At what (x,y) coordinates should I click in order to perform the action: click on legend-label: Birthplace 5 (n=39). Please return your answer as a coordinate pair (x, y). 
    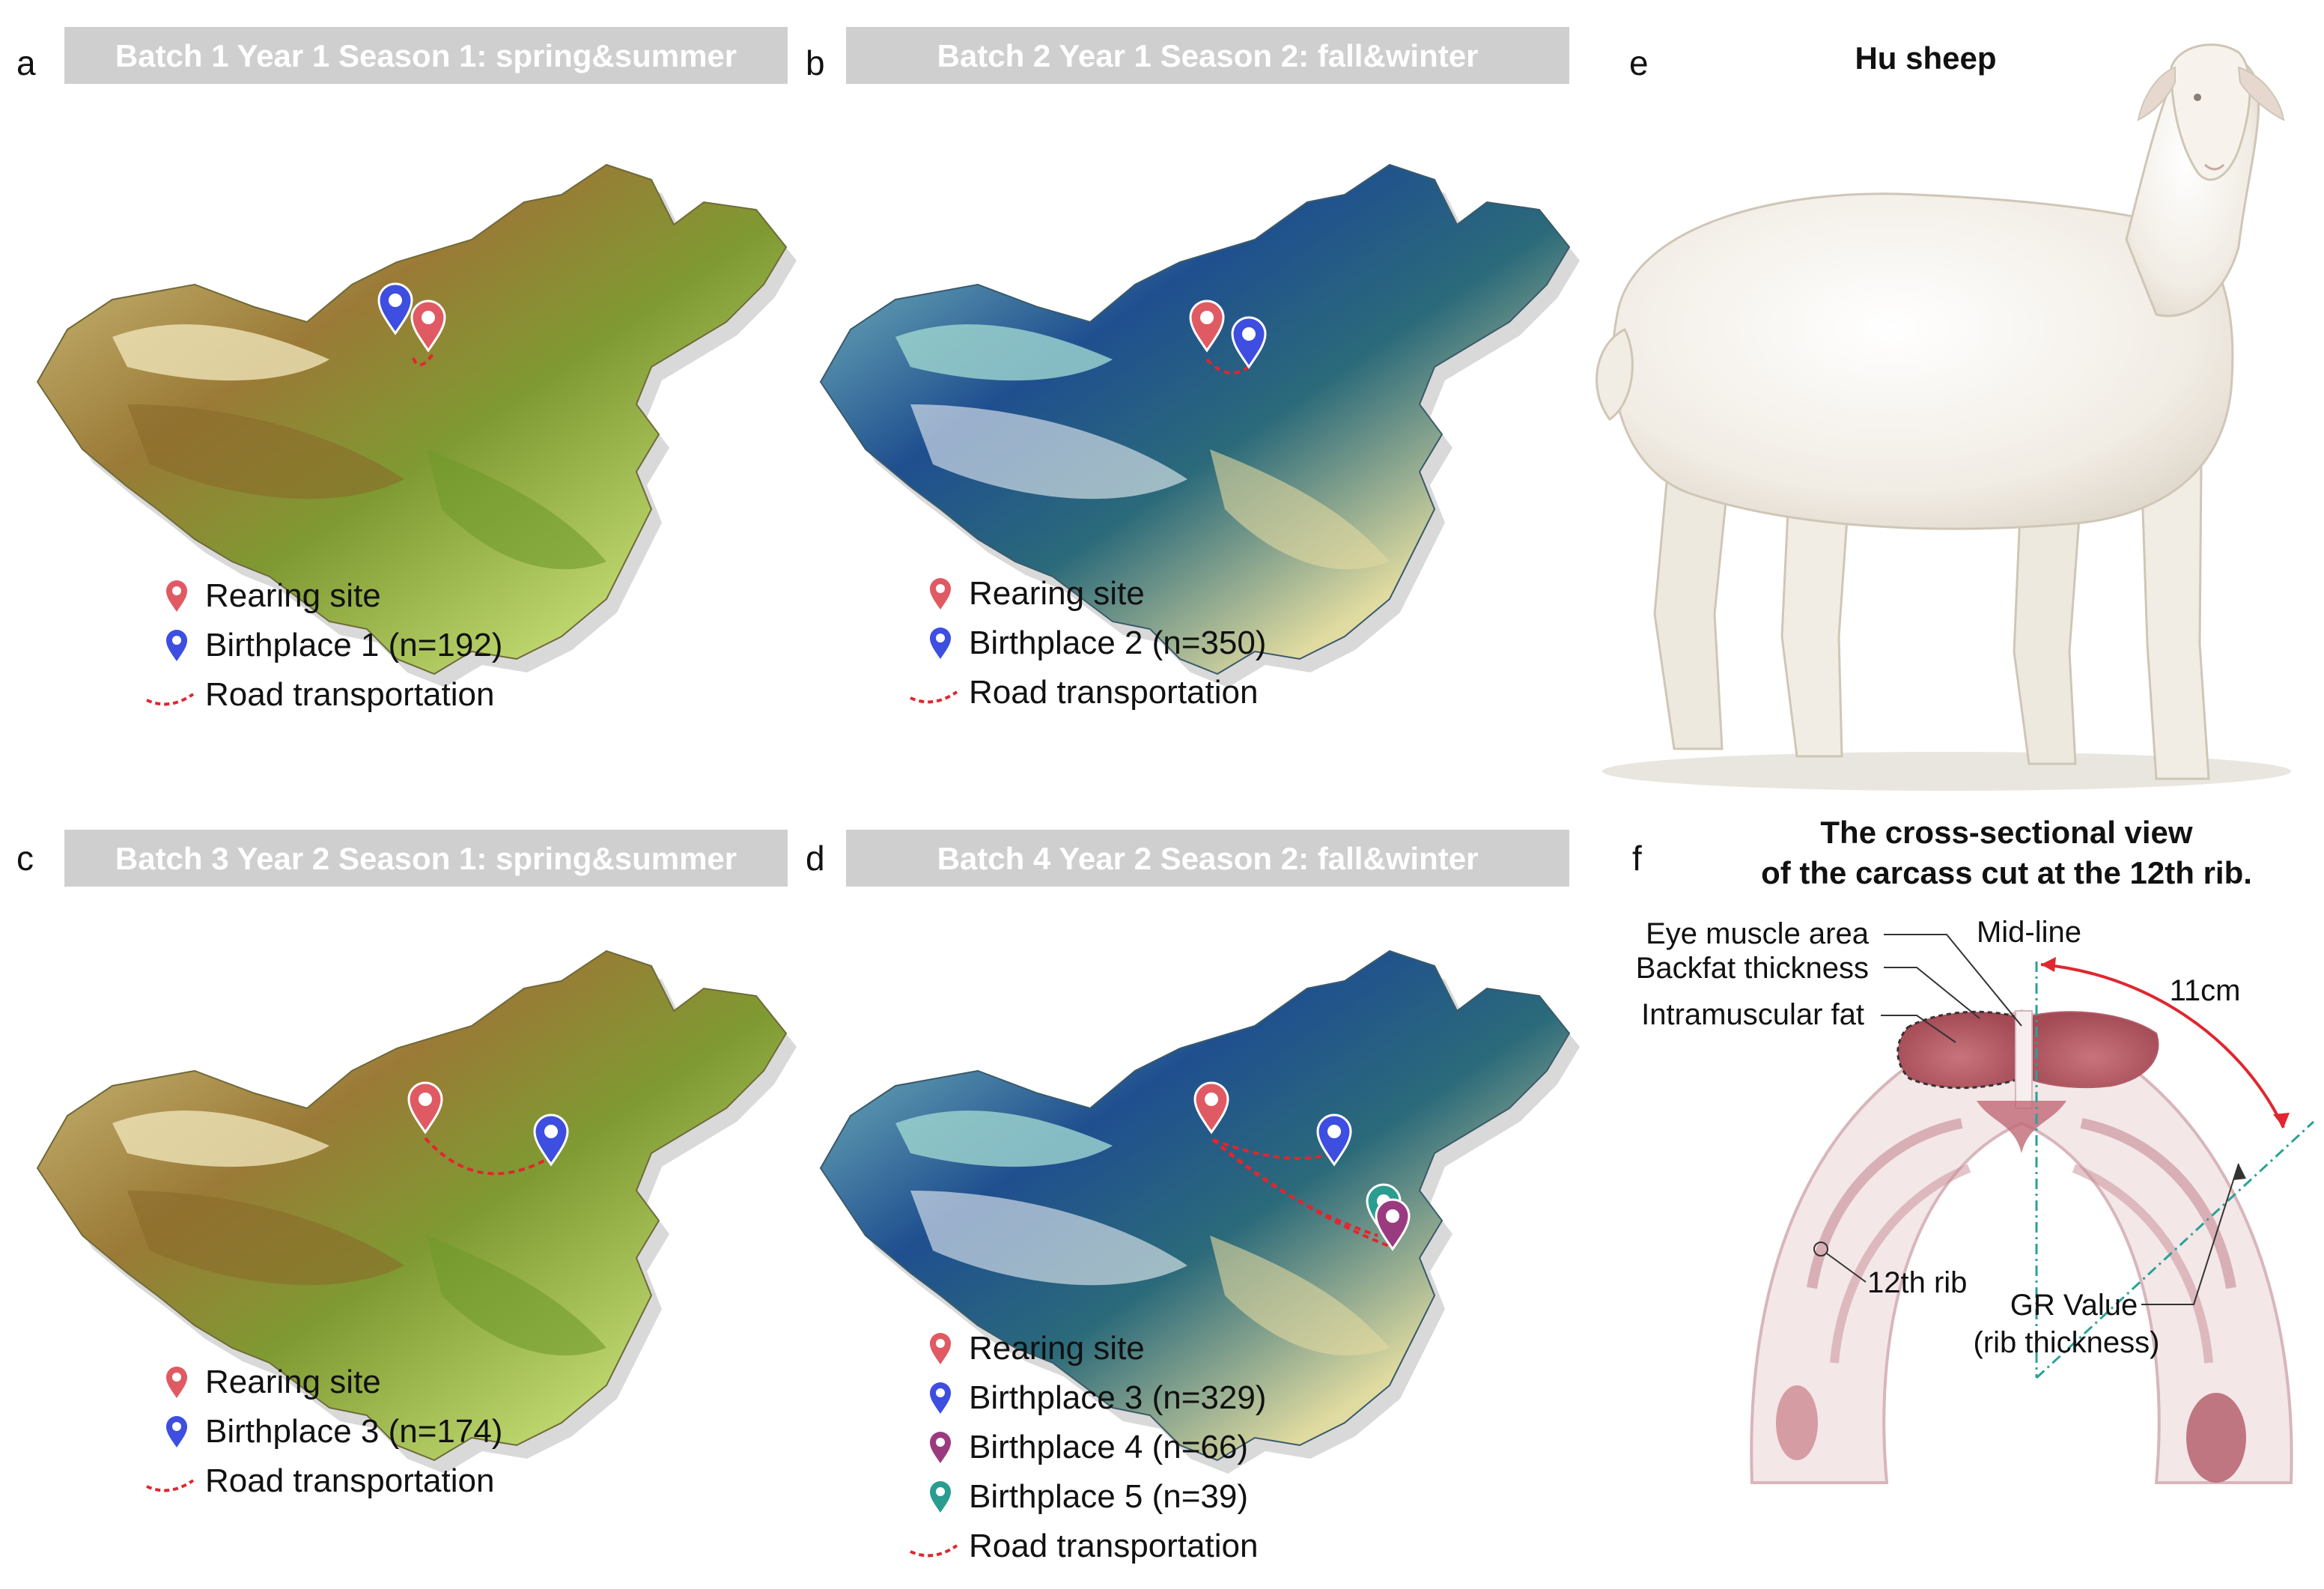
    Looking at the image, I should click on (1108, 1496).